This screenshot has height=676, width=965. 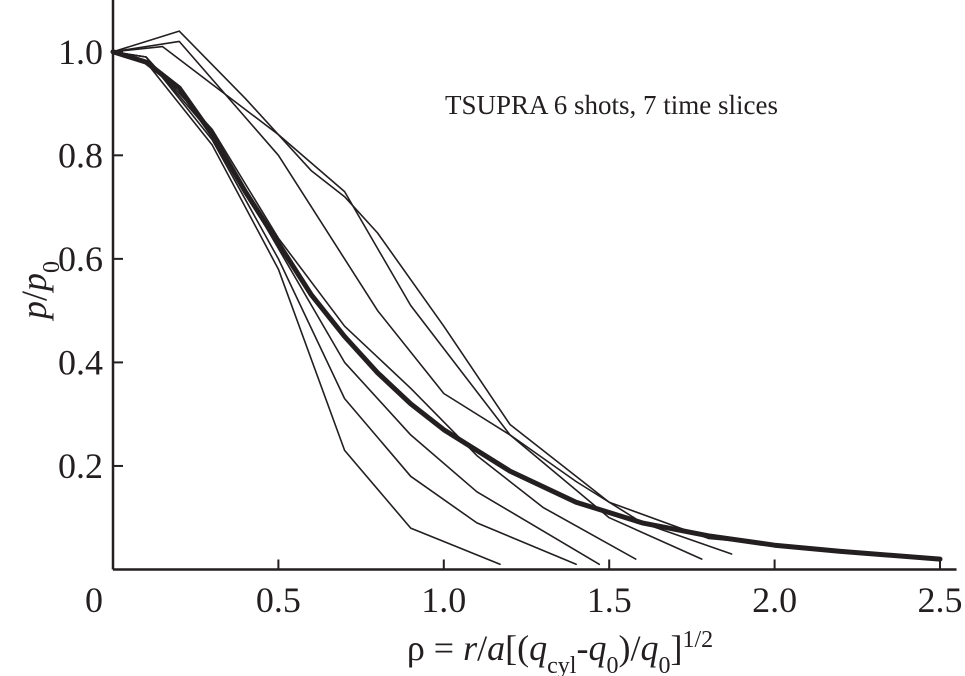 I want to click on label-part: r, so click(x=470, y=648).